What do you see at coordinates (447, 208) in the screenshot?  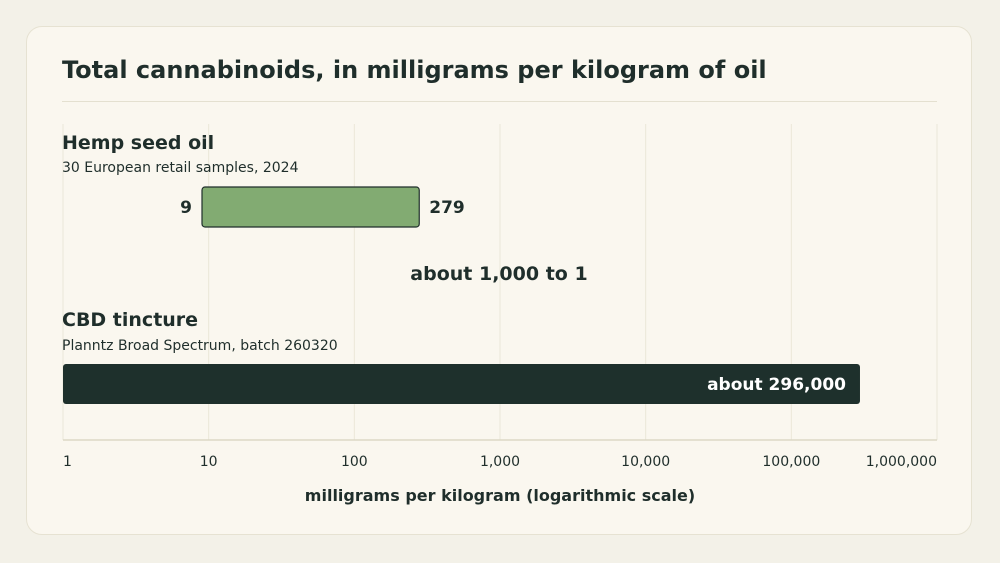 I see `bar-end-label: 279` at bounding box center [447, 208].